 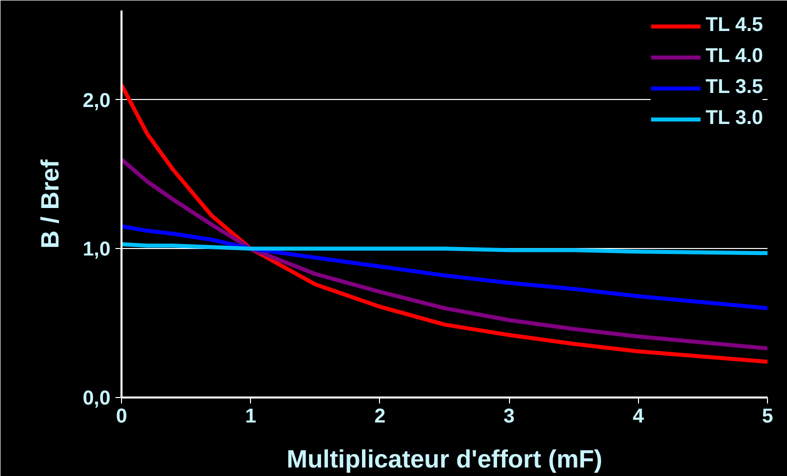 What do you see at coordinates (734, 87) in the screenshot?
I see `legend-label: TL 3.5` at bounding box center [734, 87].